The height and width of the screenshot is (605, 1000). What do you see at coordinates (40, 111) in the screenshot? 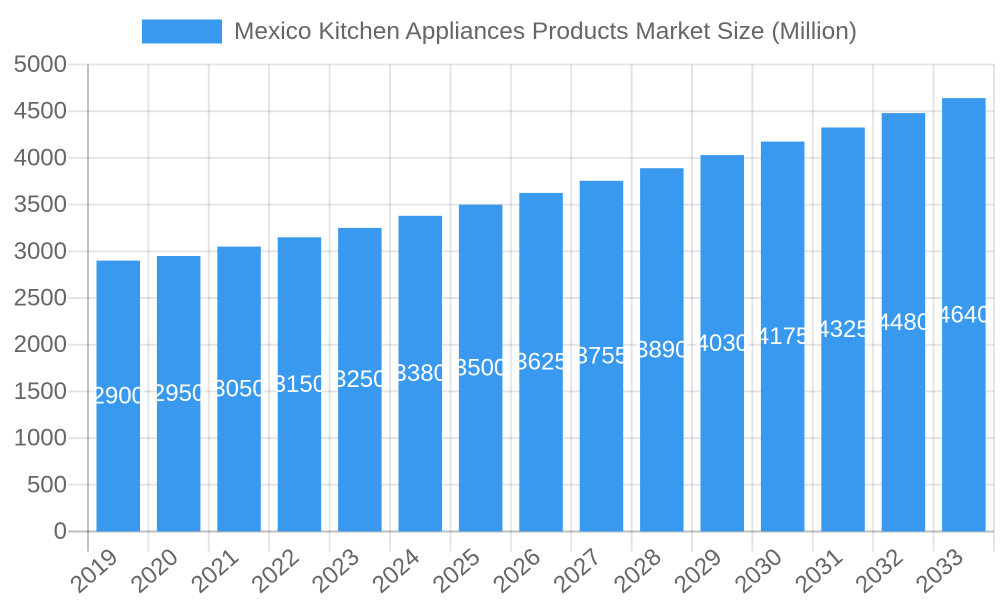
I see `svg-text: 4500` at bounding box center [40, 111].